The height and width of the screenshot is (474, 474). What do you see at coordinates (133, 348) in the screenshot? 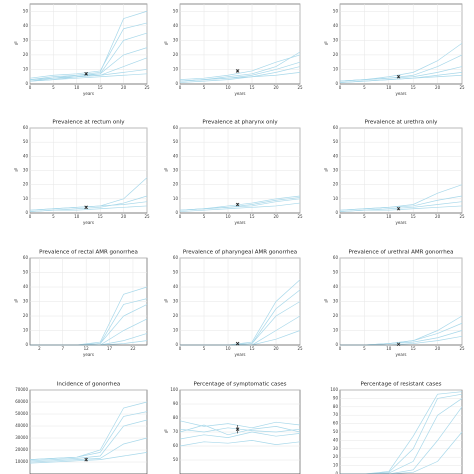
I see `x-tick-label: 22` at bounding box center [133, 348].